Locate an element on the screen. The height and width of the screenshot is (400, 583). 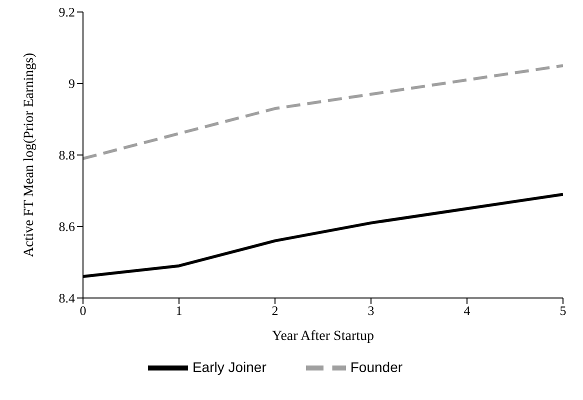
legend-label: Early Joiner is located at coordinates (229, 366).